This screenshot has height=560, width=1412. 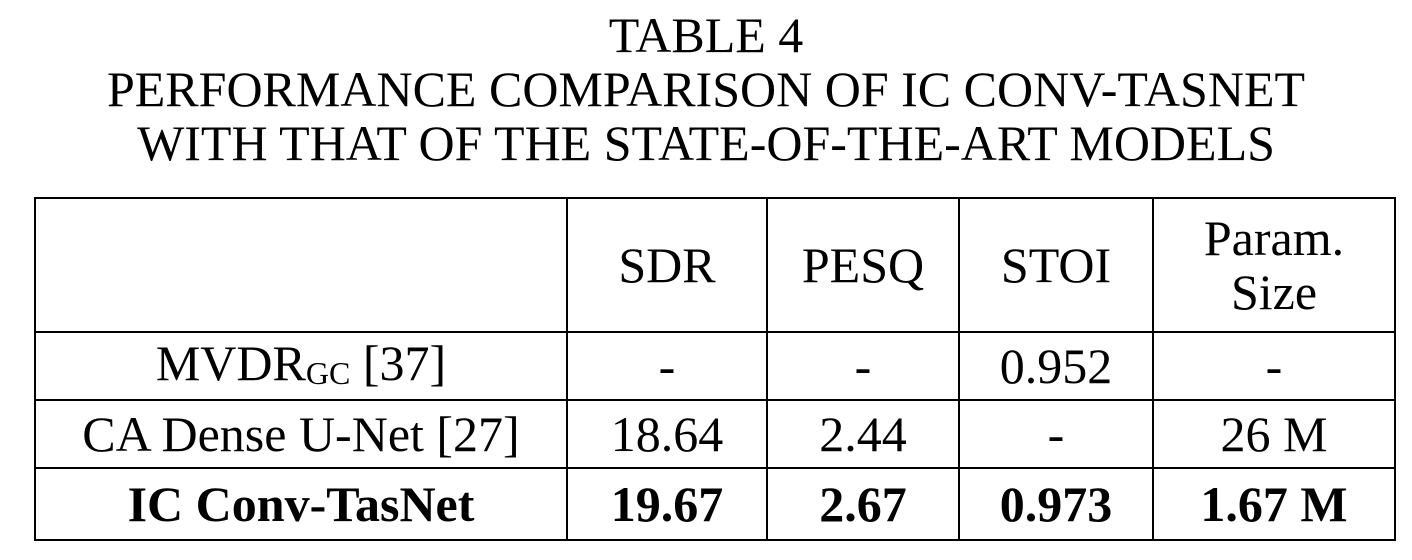 What do you see at coordinates (1274, 366) in the screenshot?
I see `param-size-cell: -` at bounding box center [1274, 366].